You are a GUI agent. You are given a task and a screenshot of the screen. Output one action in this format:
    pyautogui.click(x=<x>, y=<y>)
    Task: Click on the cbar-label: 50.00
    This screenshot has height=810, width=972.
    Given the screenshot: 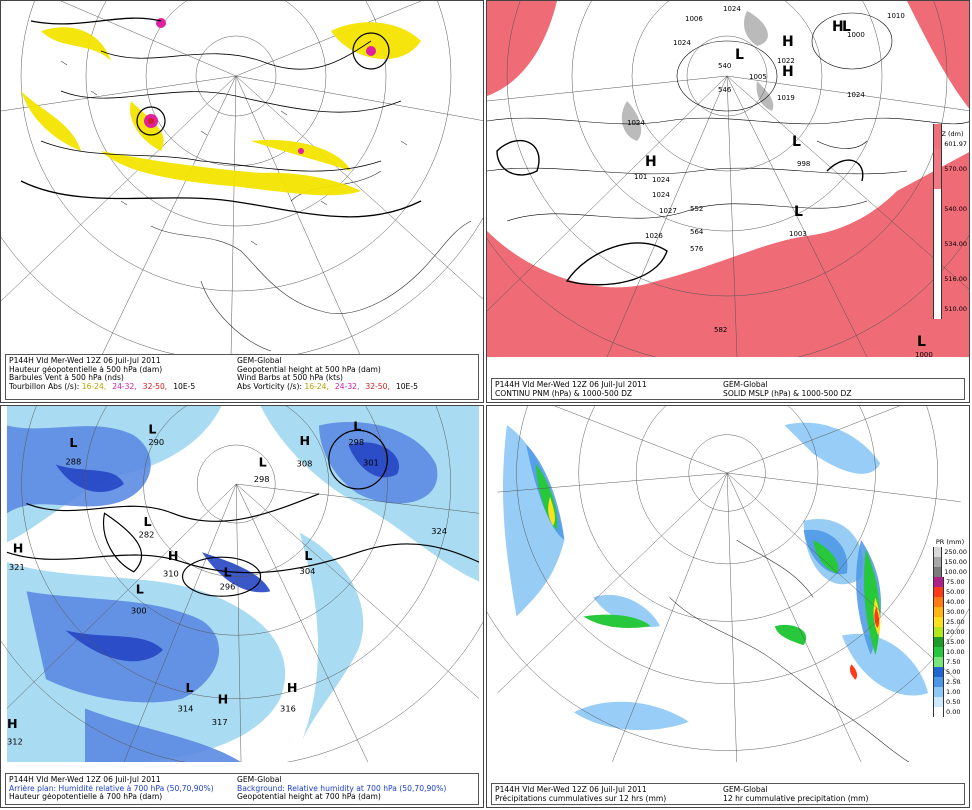 What is the action you would take?
    pyautogui.click(x=955, y=592)
    